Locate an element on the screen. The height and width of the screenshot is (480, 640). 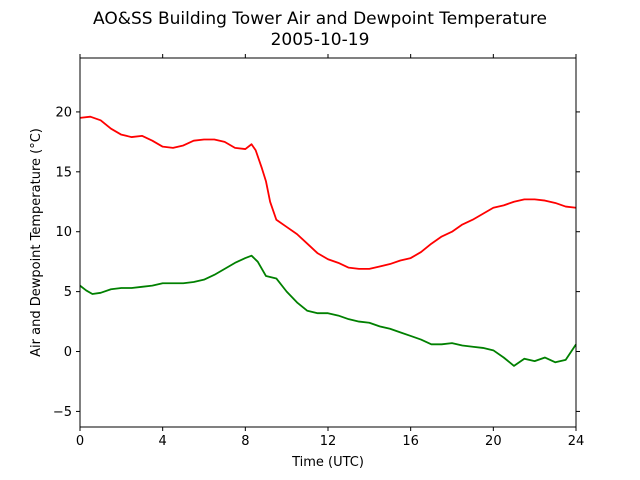
y-tick-label-2: 5 is located at coordinates (68, 292).